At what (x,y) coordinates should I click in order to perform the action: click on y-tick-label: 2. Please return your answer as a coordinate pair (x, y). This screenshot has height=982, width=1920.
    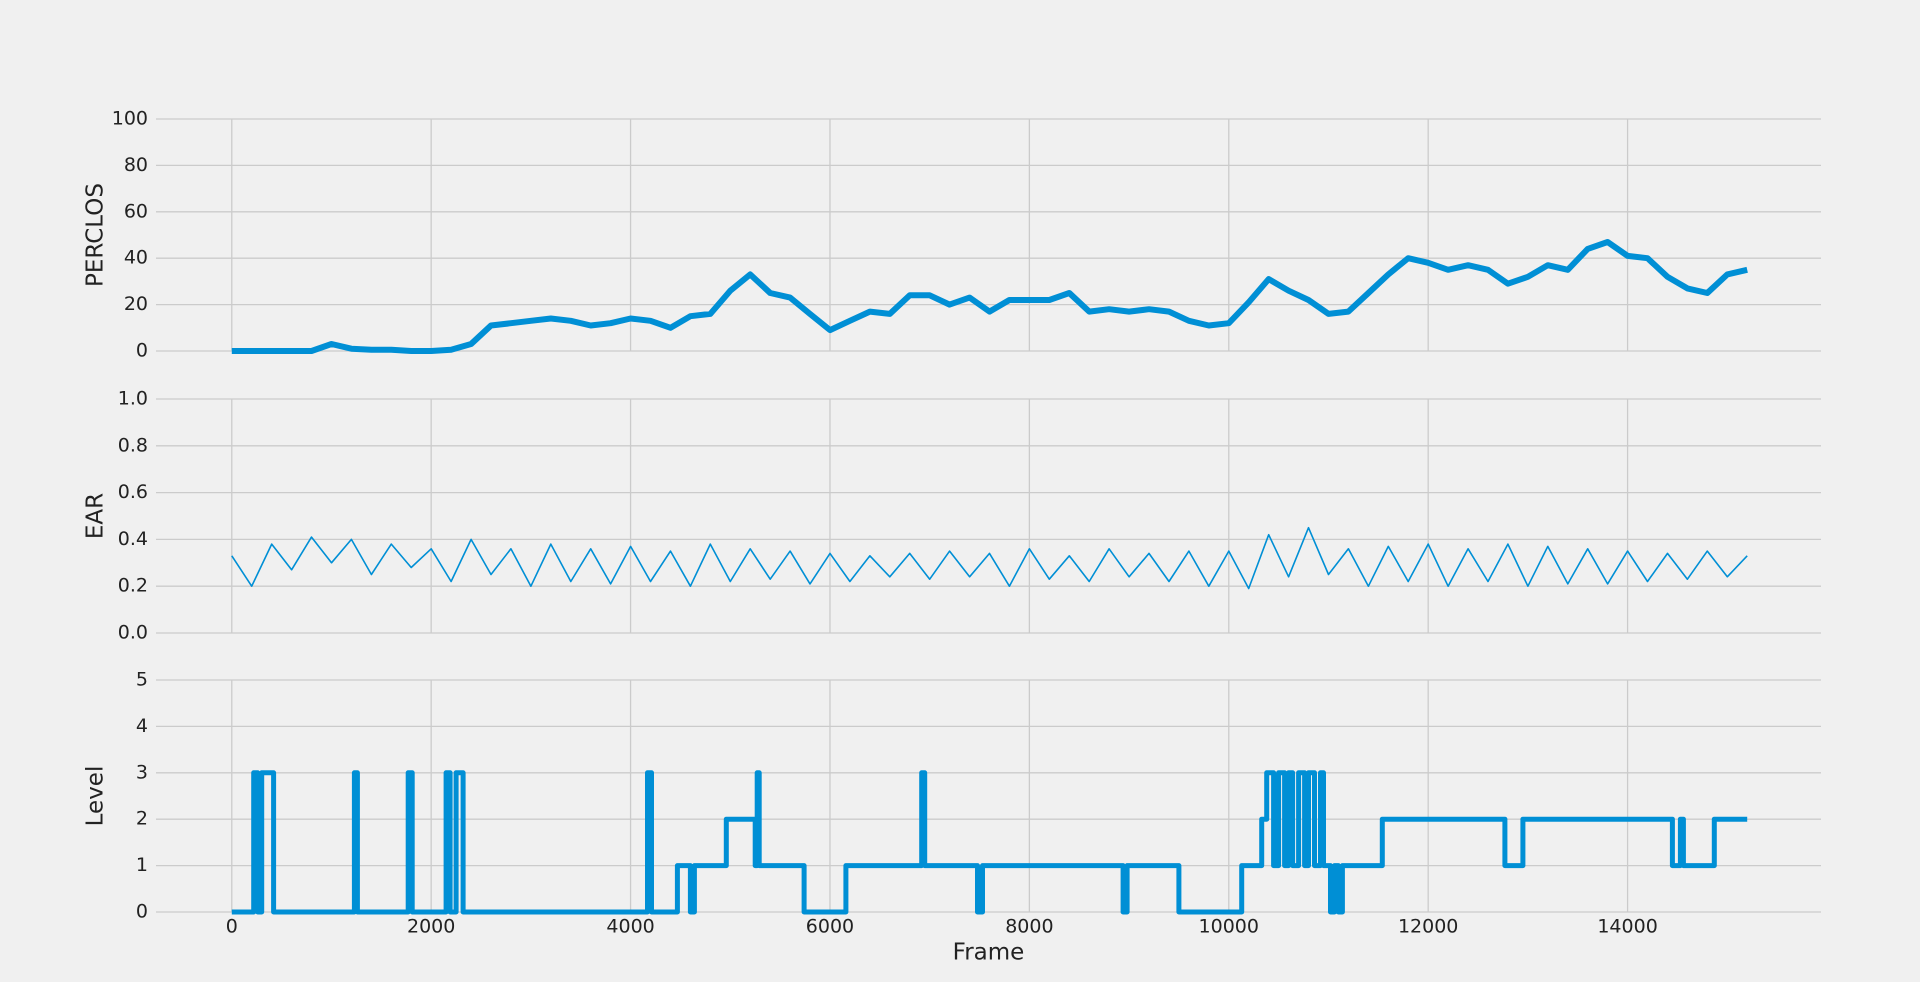
    Looking at the image, I should click on (142, 819).